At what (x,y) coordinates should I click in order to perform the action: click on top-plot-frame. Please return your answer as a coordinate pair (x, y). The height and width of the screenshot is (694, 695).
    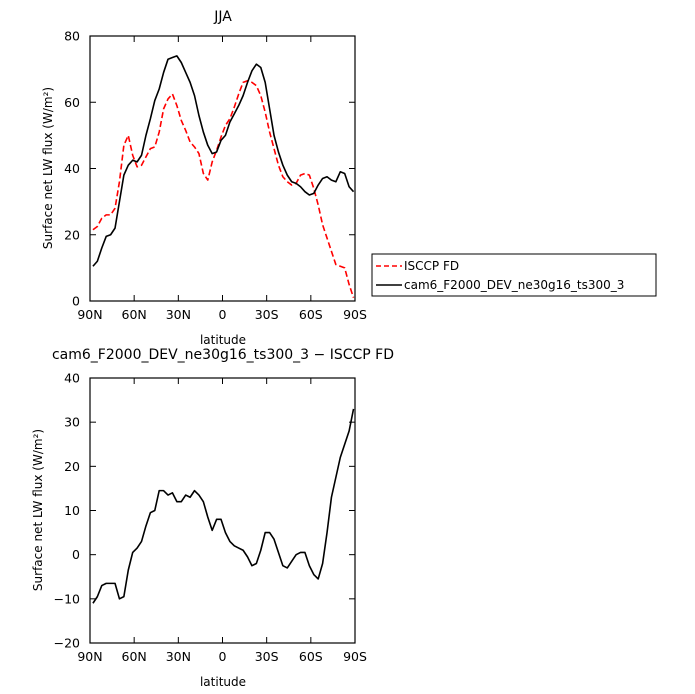
    Looking at the image, I should click on (222, 168).